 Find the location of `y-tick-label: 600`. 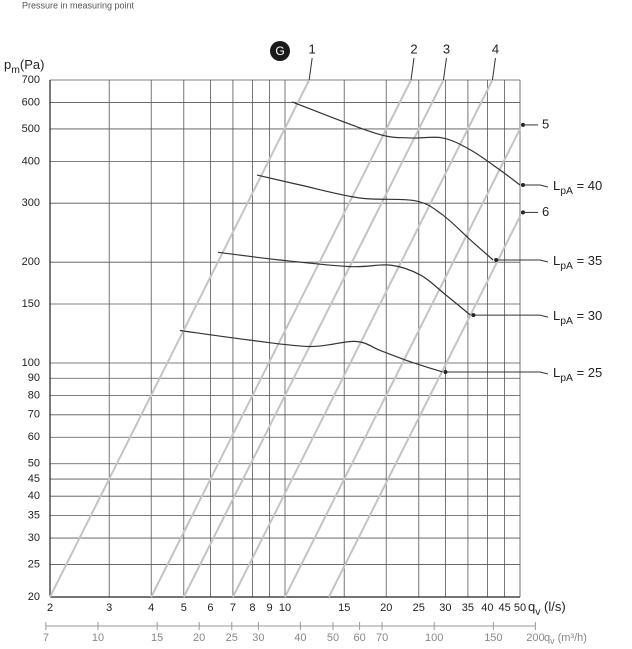

y-tick-label: 600 is located at coordinates (31, 102).